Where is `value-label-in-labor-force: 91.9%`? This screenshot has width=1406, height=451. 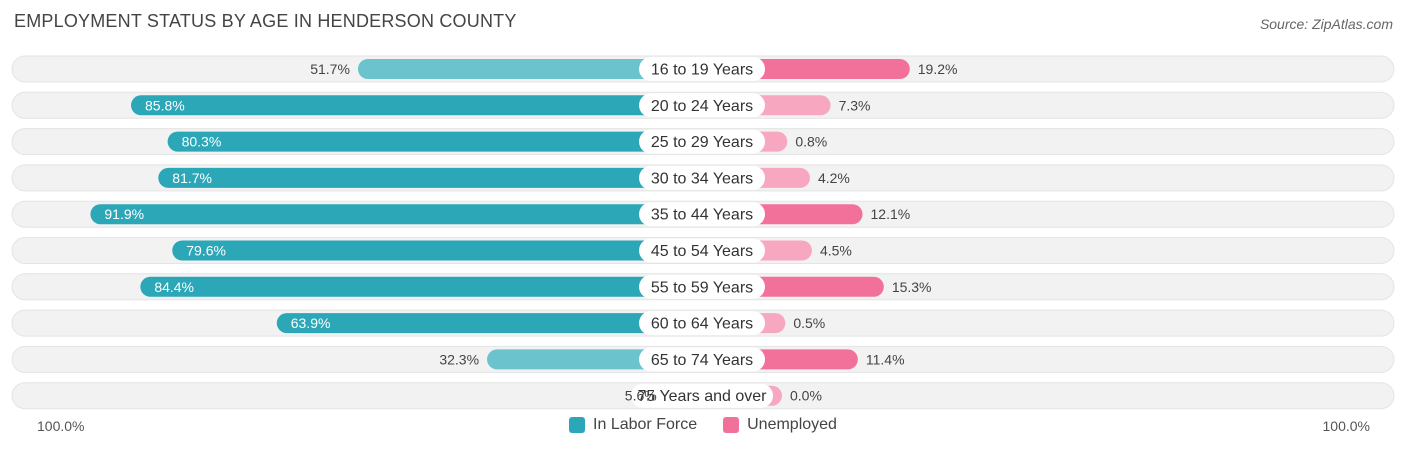
value-label-in-labor-force: 91.9% is located at coordinates (124, 214).